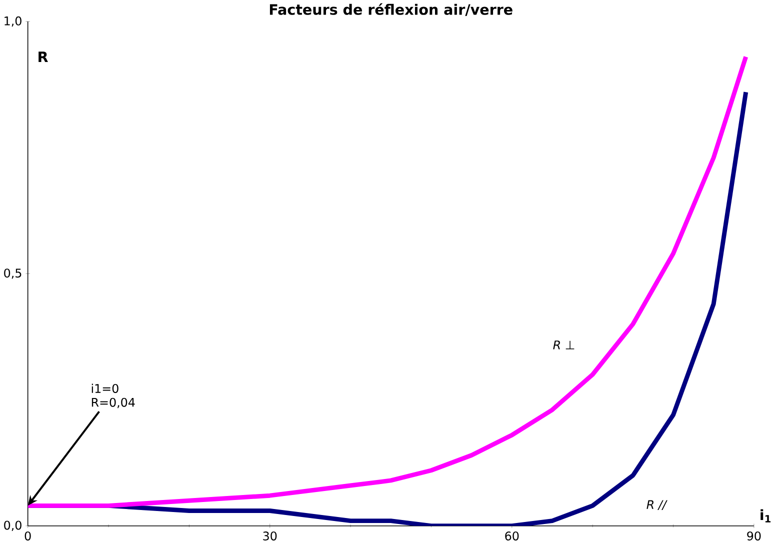 The image size is (775, 544). I want to click on chart-title: Facteurs de réflexion air/verre, so click(391, 9).